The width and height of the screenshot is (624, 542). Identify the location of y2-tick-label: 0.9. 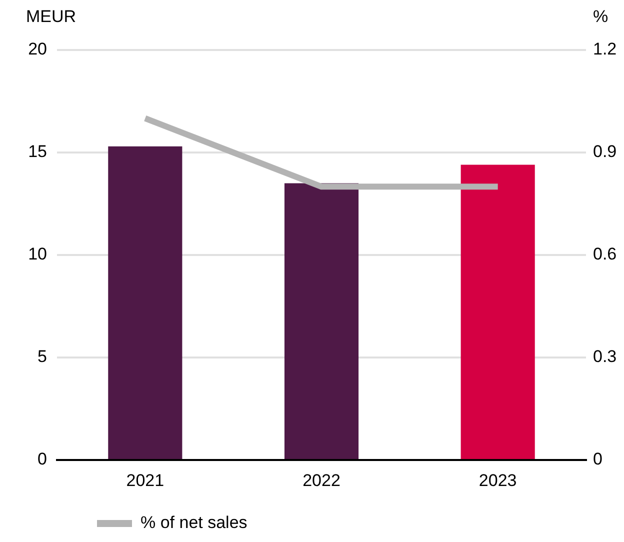
(605, 152).